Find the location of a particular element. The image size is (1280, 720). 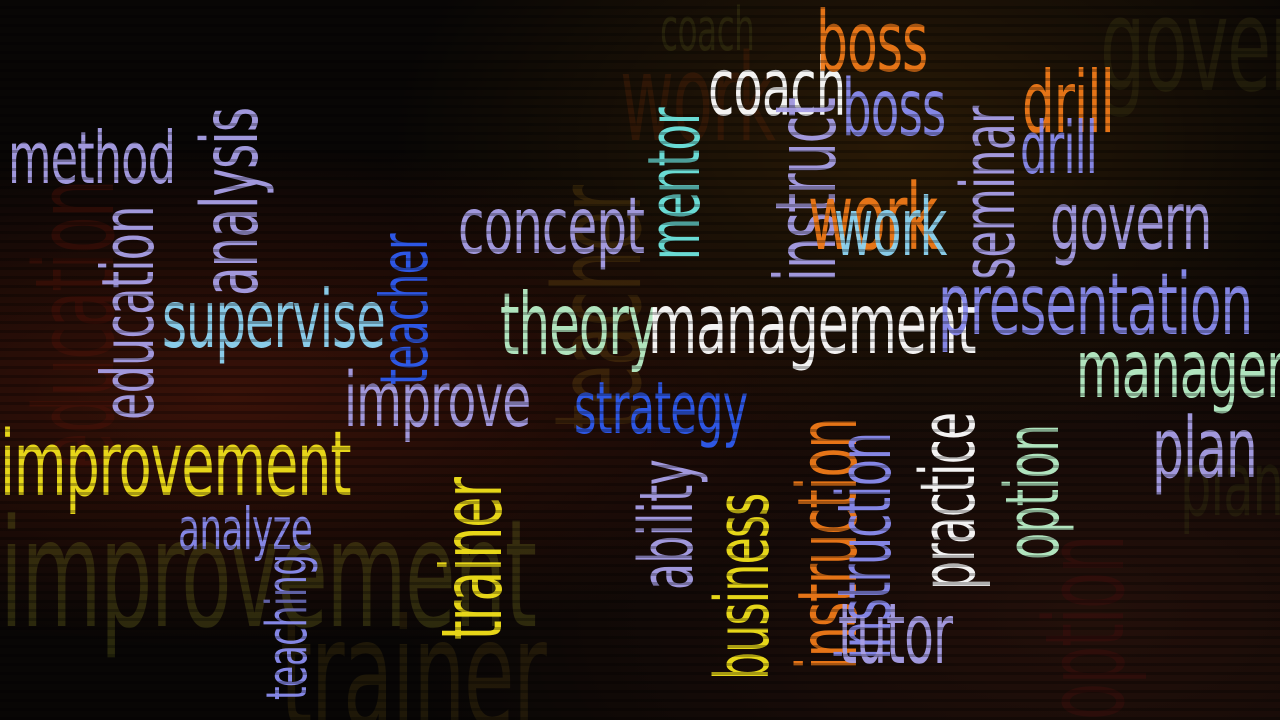

word-seminar: seminar is located at coordinates (989, 193).